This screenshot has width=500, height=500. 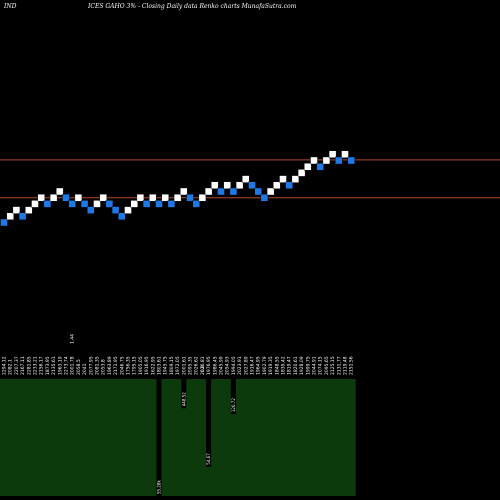 I want to click on renko-bricks, so click(x=177, y=188).